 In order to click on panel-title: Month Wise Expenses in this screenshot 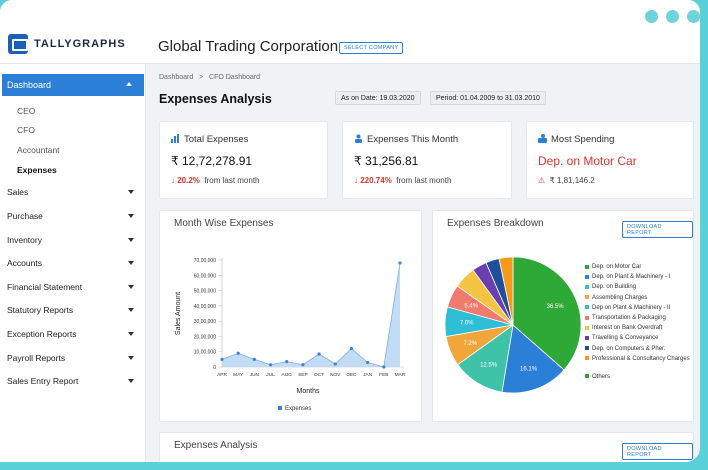, I will do `click(224, 223)`.